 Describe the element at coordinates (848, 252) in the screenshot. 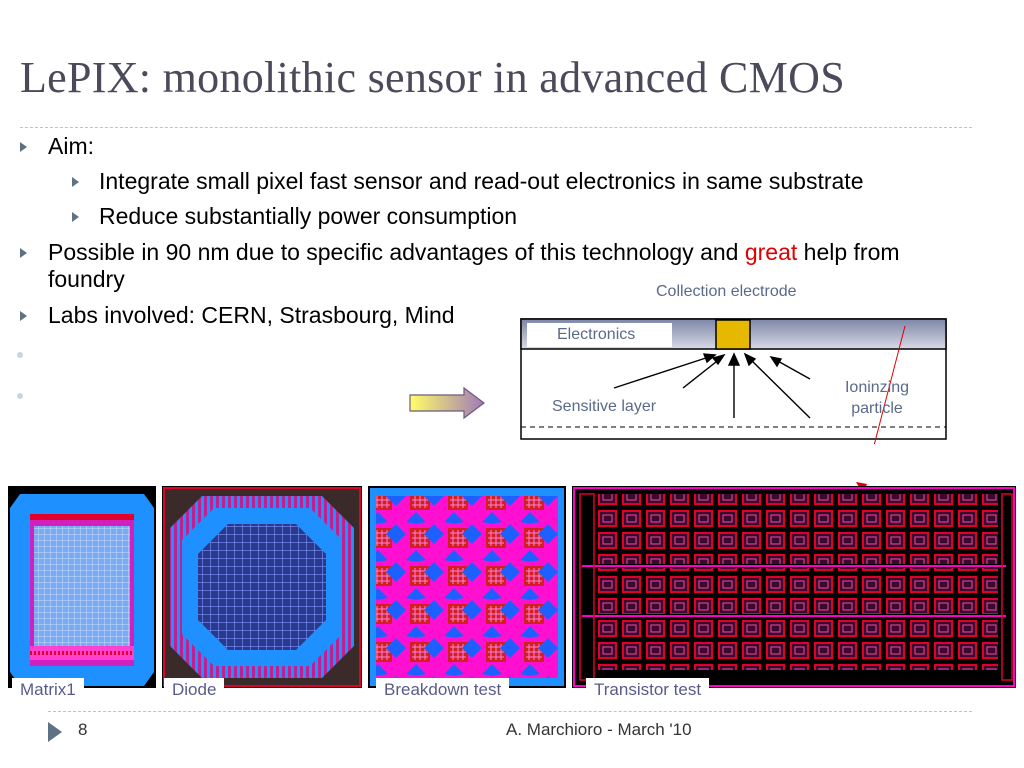

I see `bullet-possible-text-end: help from` at that location.